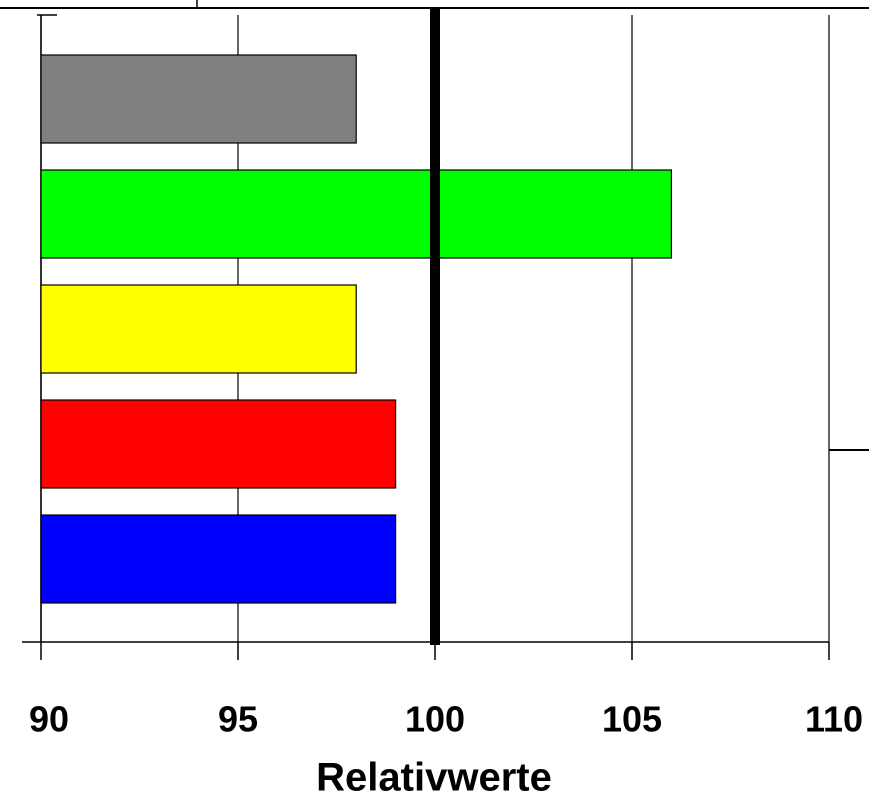 The image size is (869, 802). Describe the element at coordinates (435, 719) in the screenshot. I see `x-tick-label: 100` at that location.